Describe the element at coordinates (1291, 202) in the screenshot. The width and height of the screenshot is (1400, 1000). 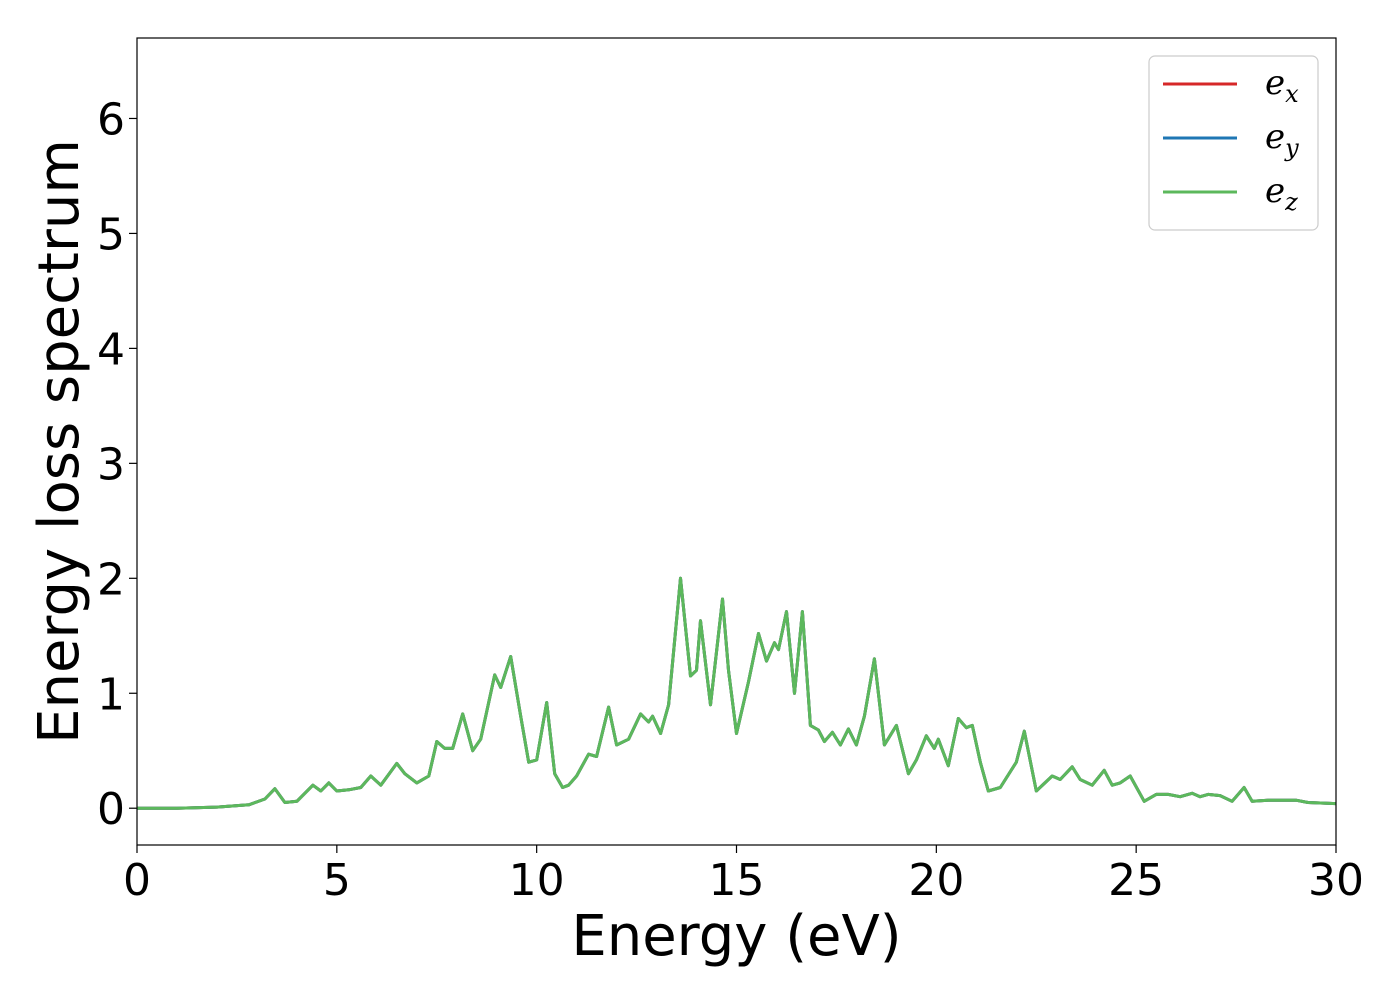
I see `legend-label-sub: z` at that location.